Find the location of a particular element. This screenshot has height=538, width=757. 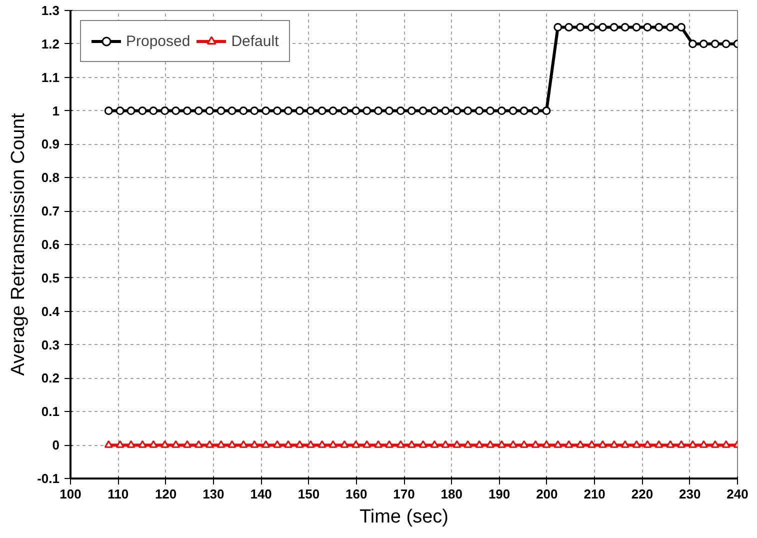

x-tick-label: 240 is located at coordinates (737, 494).